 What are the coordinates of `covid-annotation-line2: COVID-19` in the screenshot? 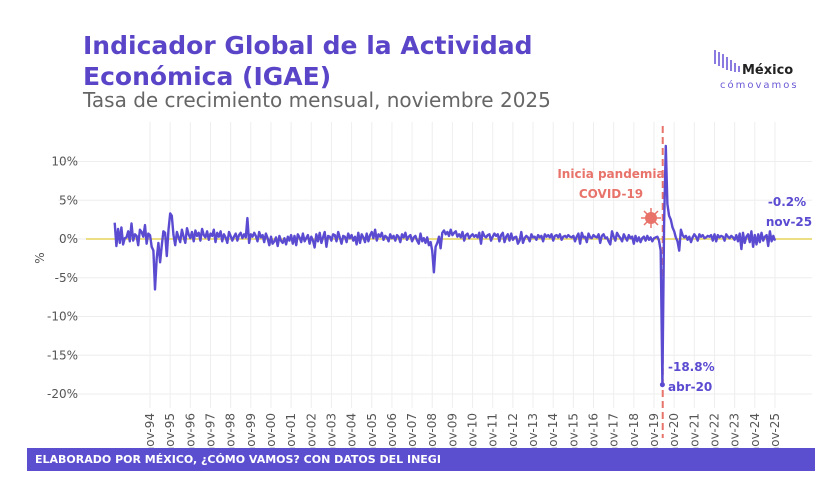 It's located at (611, 194).